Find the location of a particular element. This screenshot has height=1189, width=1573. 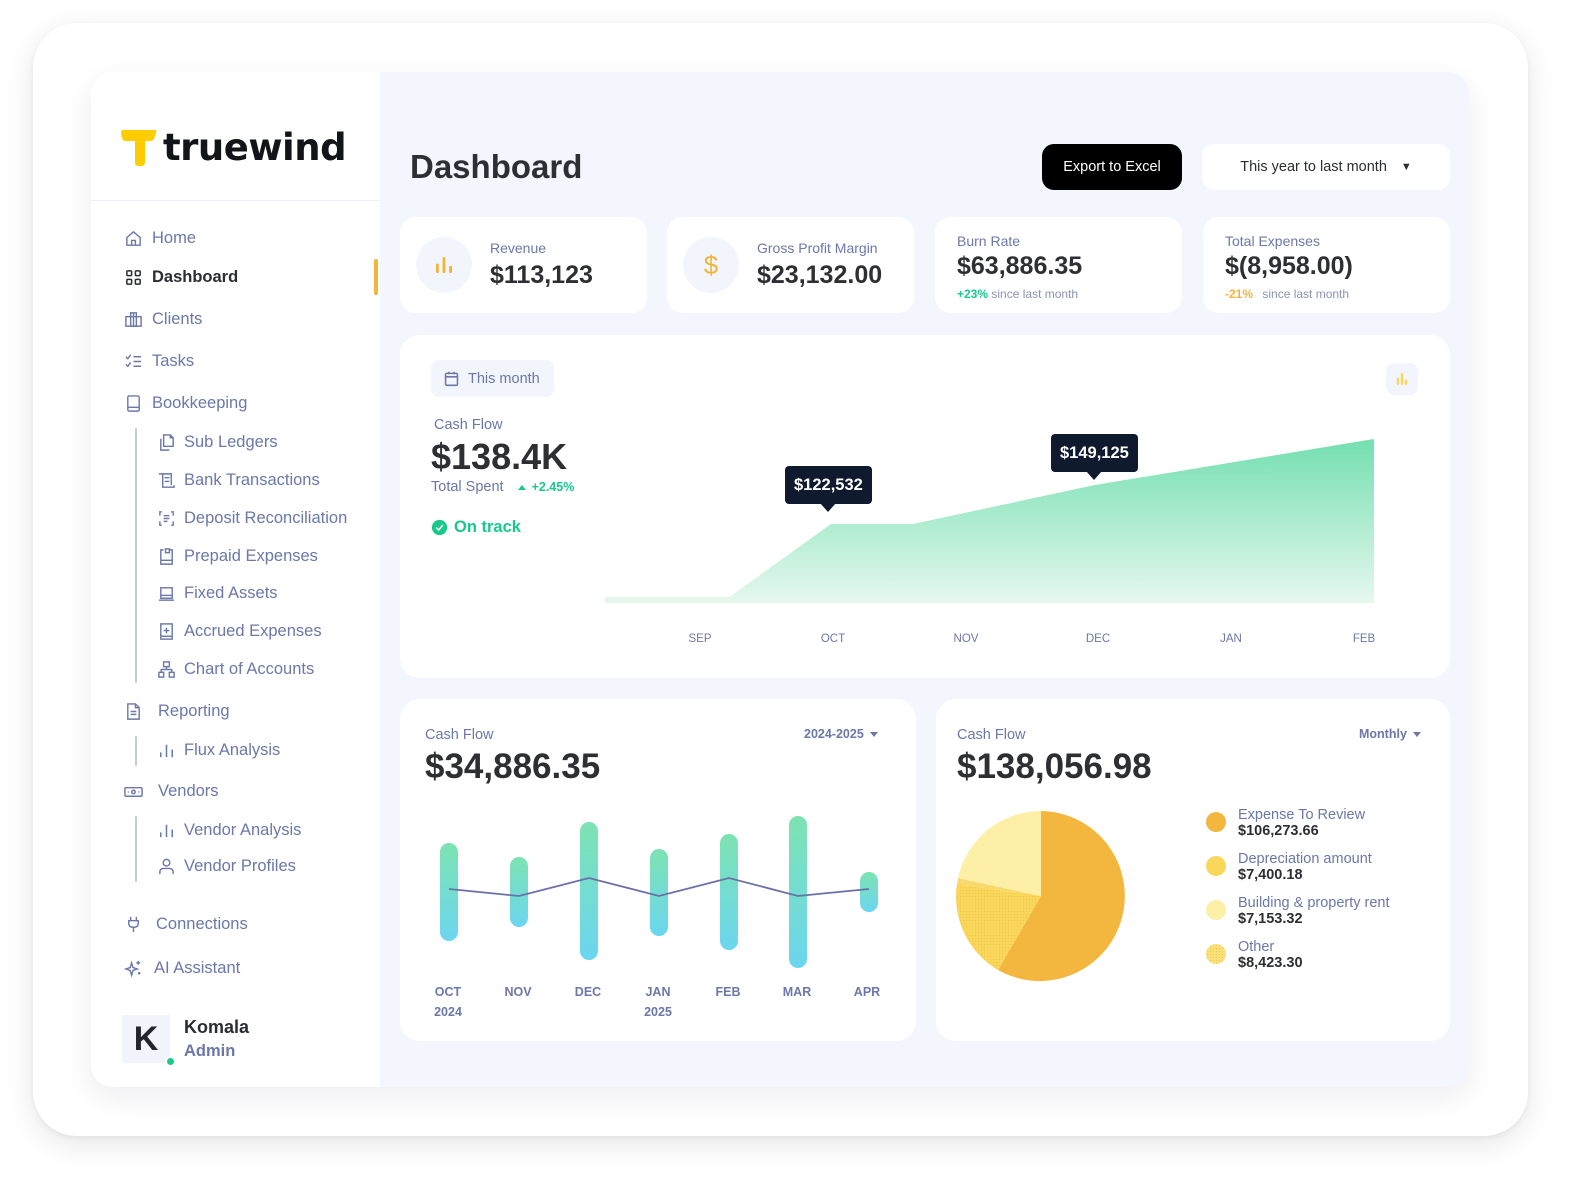

caret-down-icon: ▼ is located at coordinates (1406, 167).